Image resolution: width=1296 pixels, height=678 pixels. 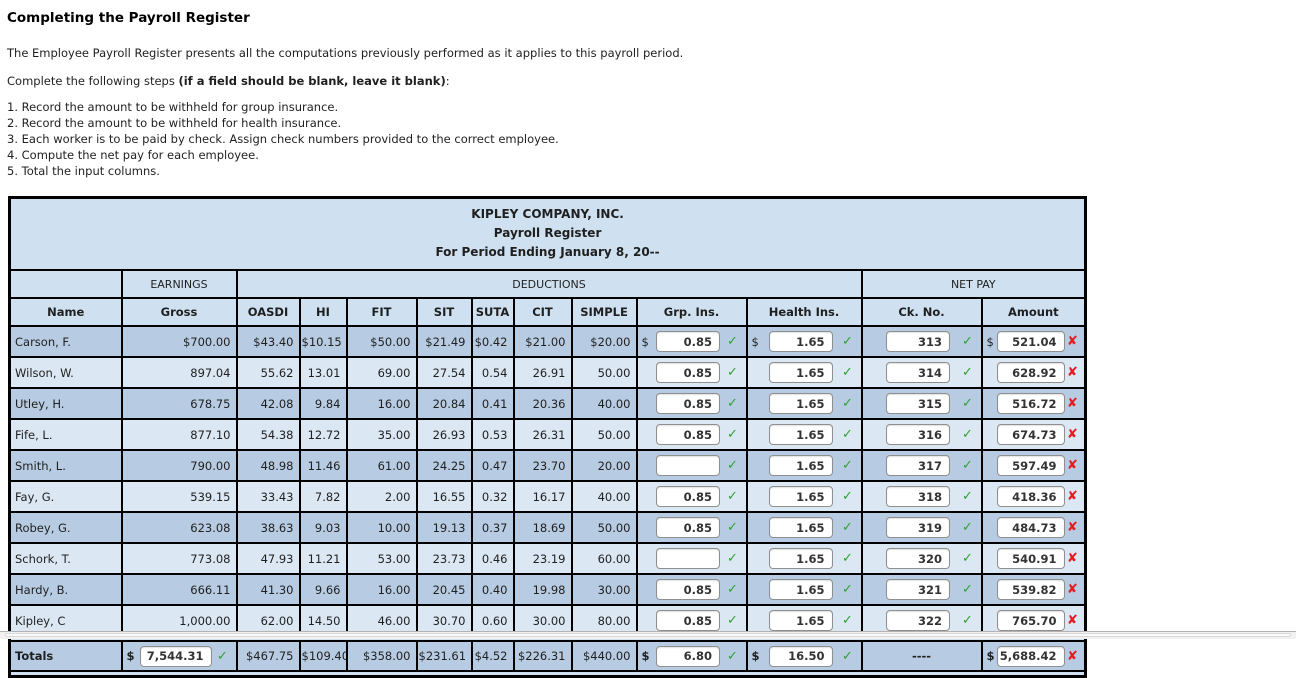 What do you see at coordinates (65, 372) in the screenshot?
I see `employee-name: Wilson, W.` at bounding box center [65, 372].